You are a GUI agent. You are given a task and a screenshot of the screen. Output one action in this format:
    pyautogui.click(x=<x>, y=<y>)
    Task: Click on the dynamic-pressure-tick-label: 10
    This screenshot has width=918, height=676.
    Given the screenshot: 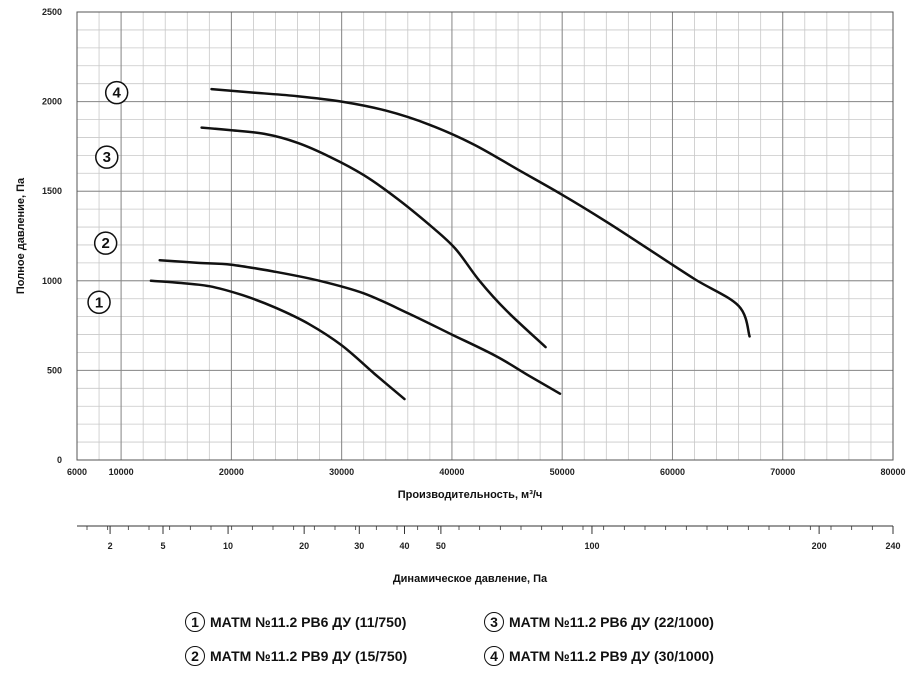 What is the action you would take?
    pyautogui.click(x=228, y=546)
    